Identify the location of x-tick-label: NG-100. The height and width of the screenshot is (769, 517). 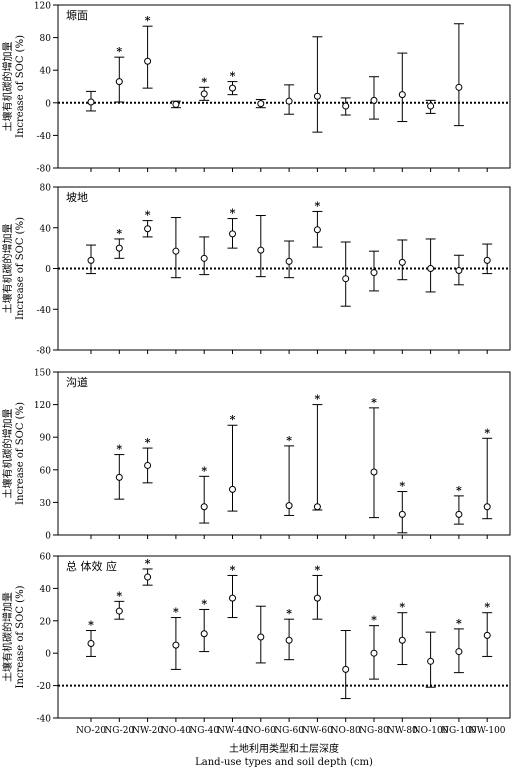
(459, 731).